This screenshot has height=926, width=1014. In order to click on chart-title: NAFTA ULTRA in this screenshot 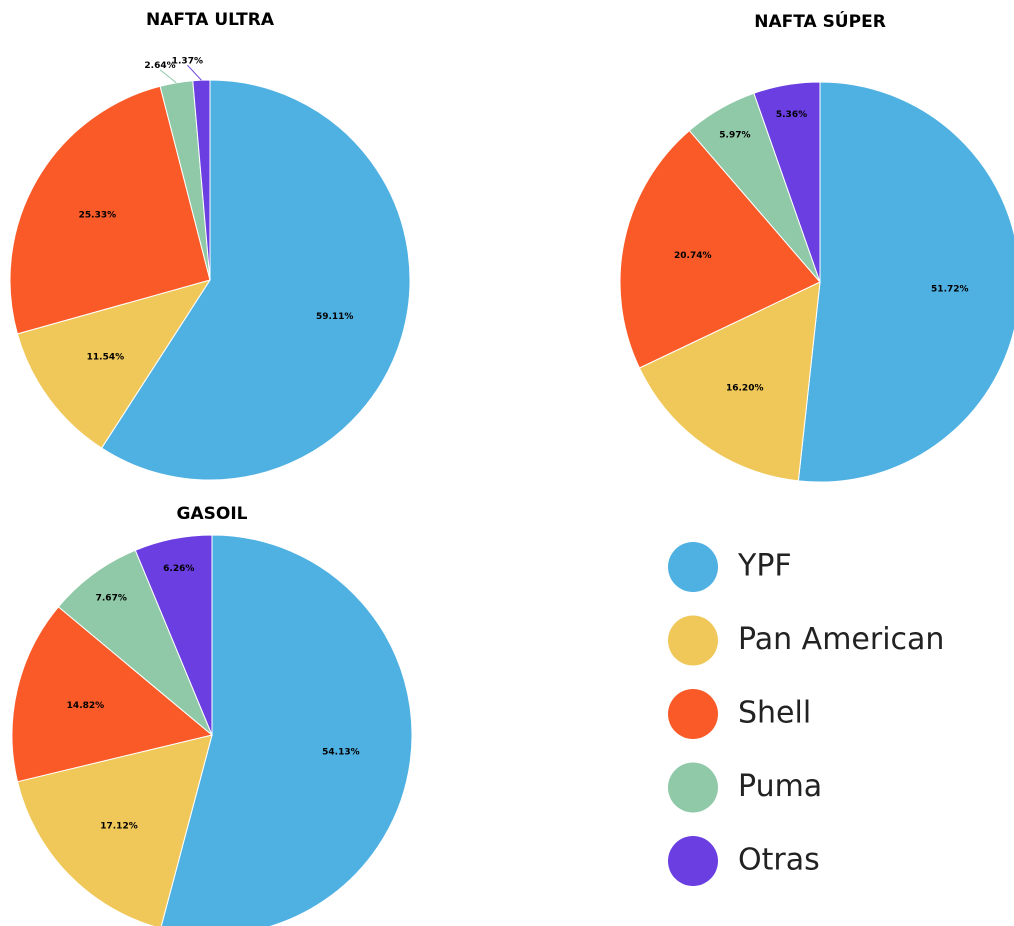, I will do `click(210, 20)`.